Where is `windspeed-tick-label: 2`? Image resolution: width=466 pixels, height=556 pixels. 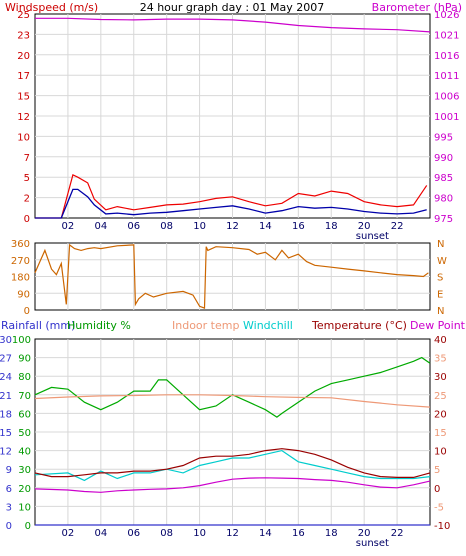 windspeed-tick-label: 2 is located at coordinates (27, 199).